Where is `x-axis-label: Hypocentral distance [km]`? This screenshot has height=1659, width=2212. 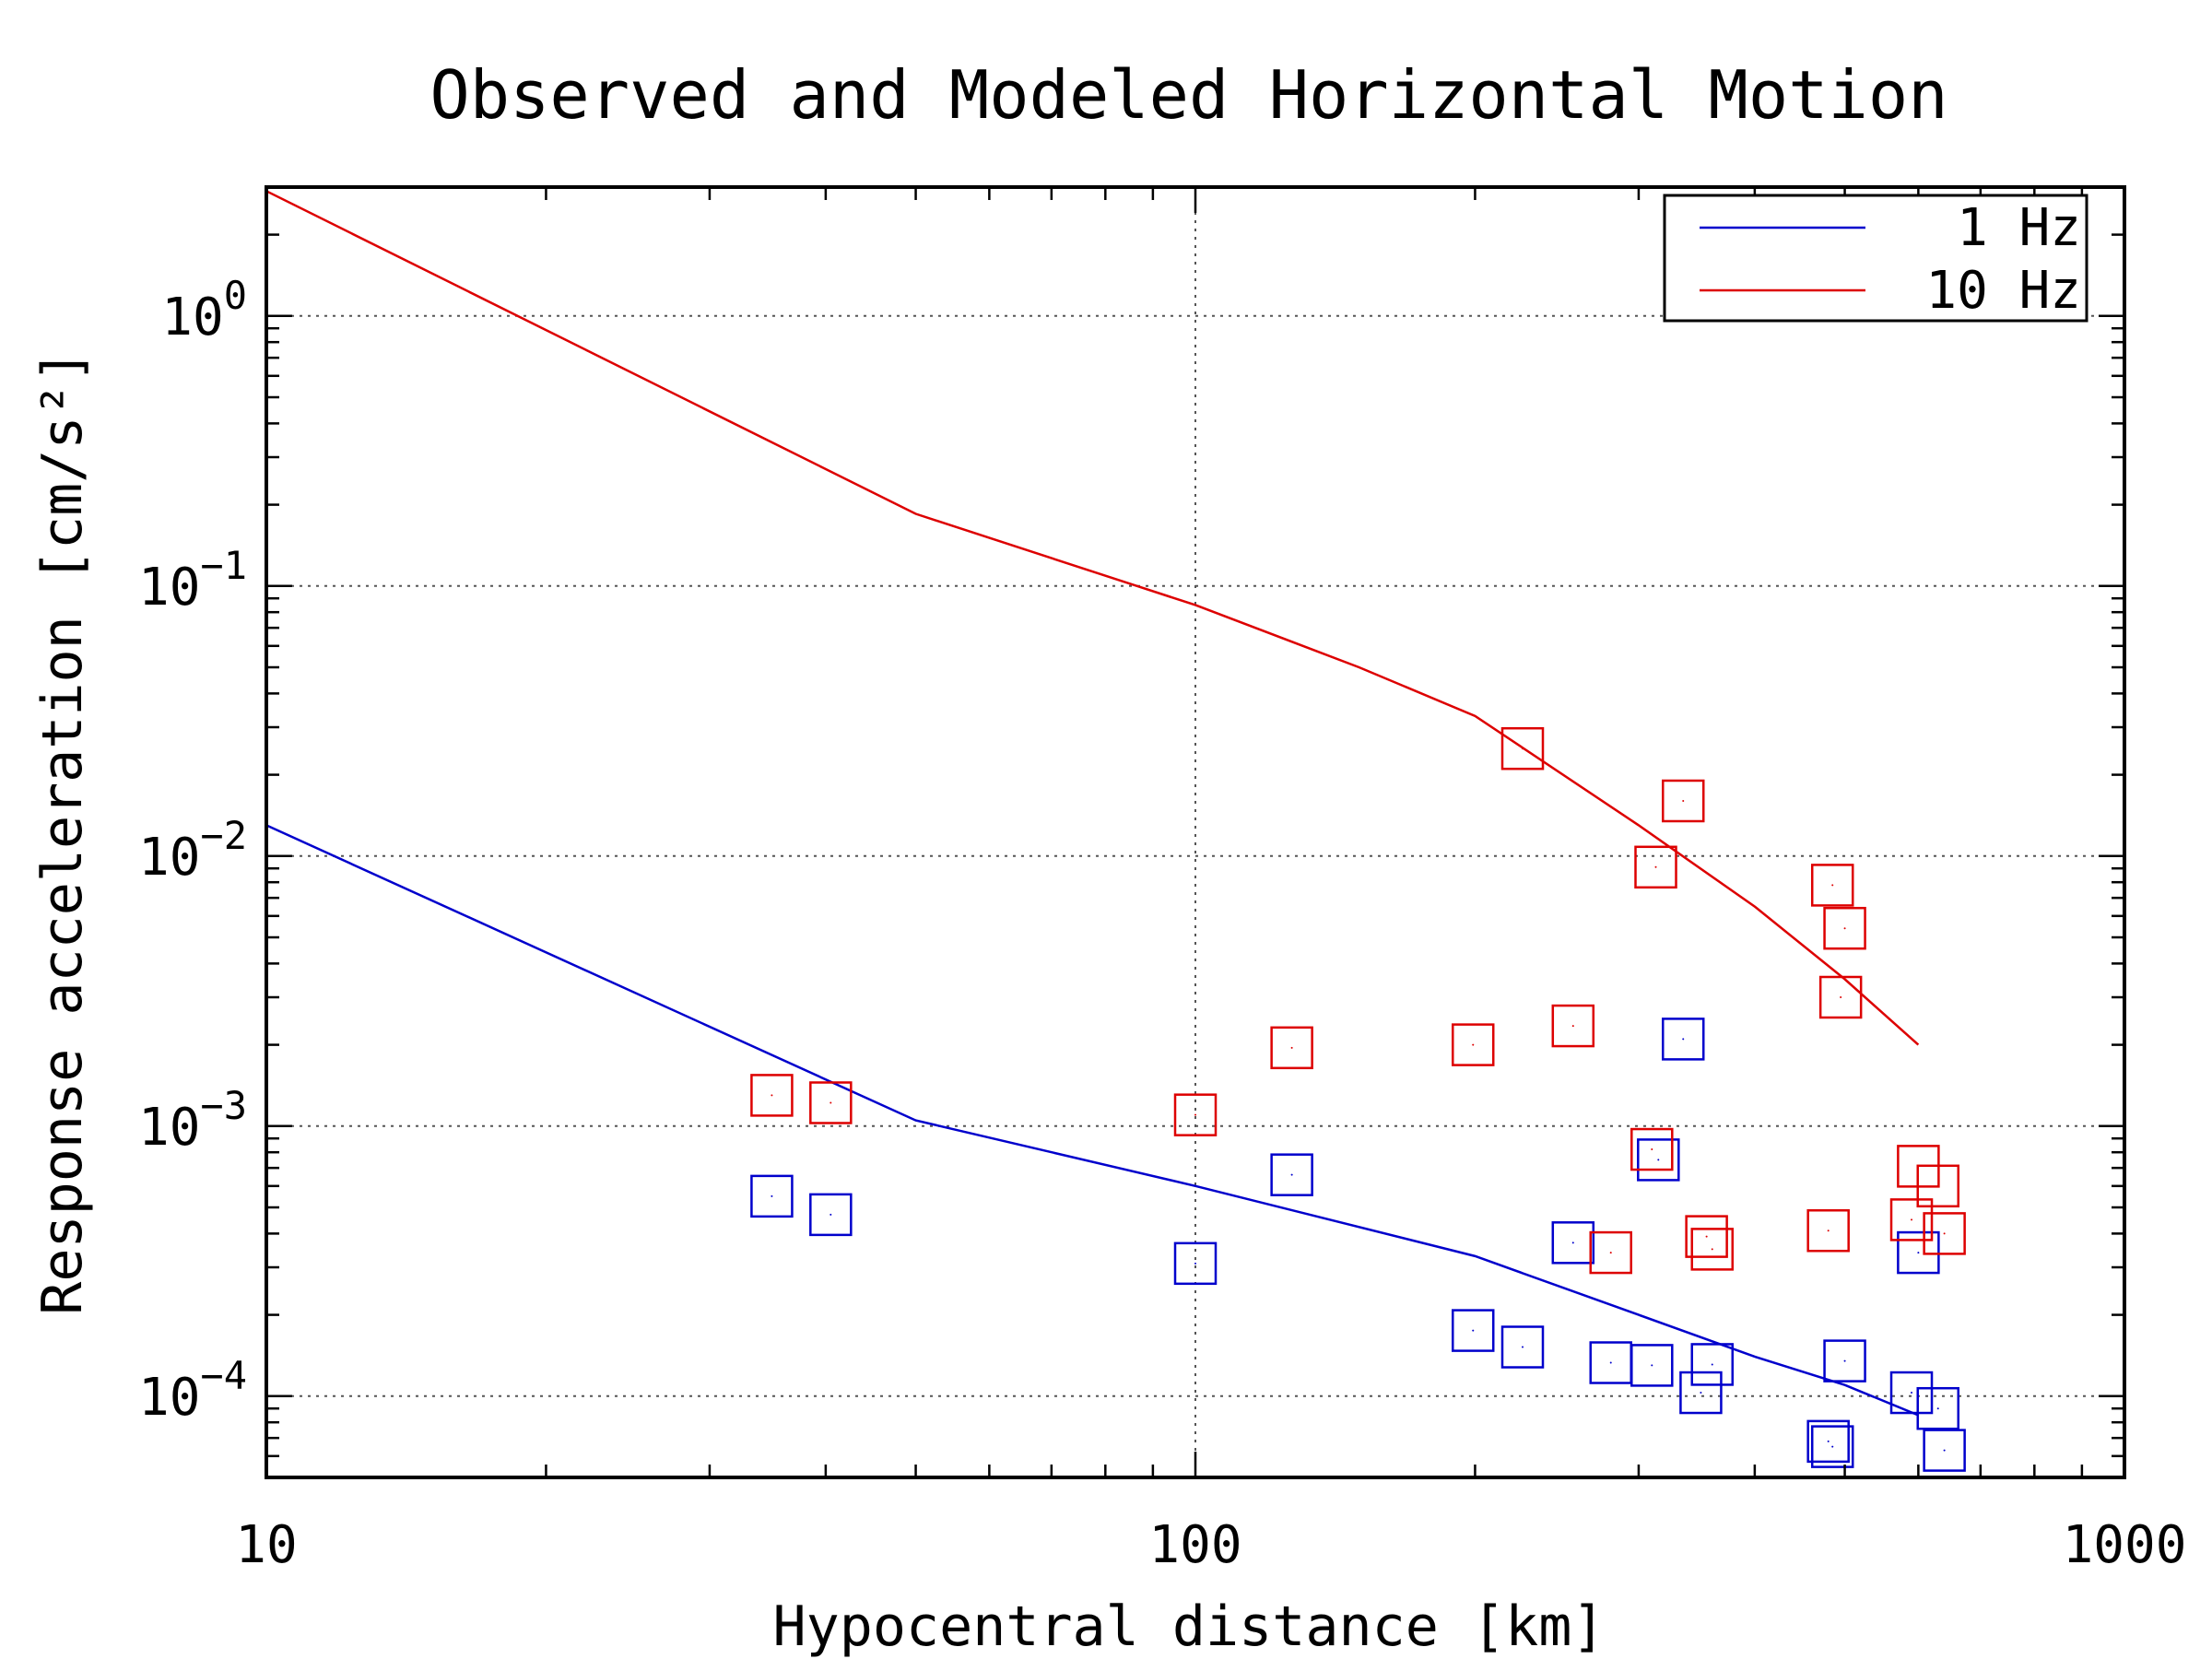
x-axis-label: Hypocentral distance [km] is located at coordinates (1188, 1626).